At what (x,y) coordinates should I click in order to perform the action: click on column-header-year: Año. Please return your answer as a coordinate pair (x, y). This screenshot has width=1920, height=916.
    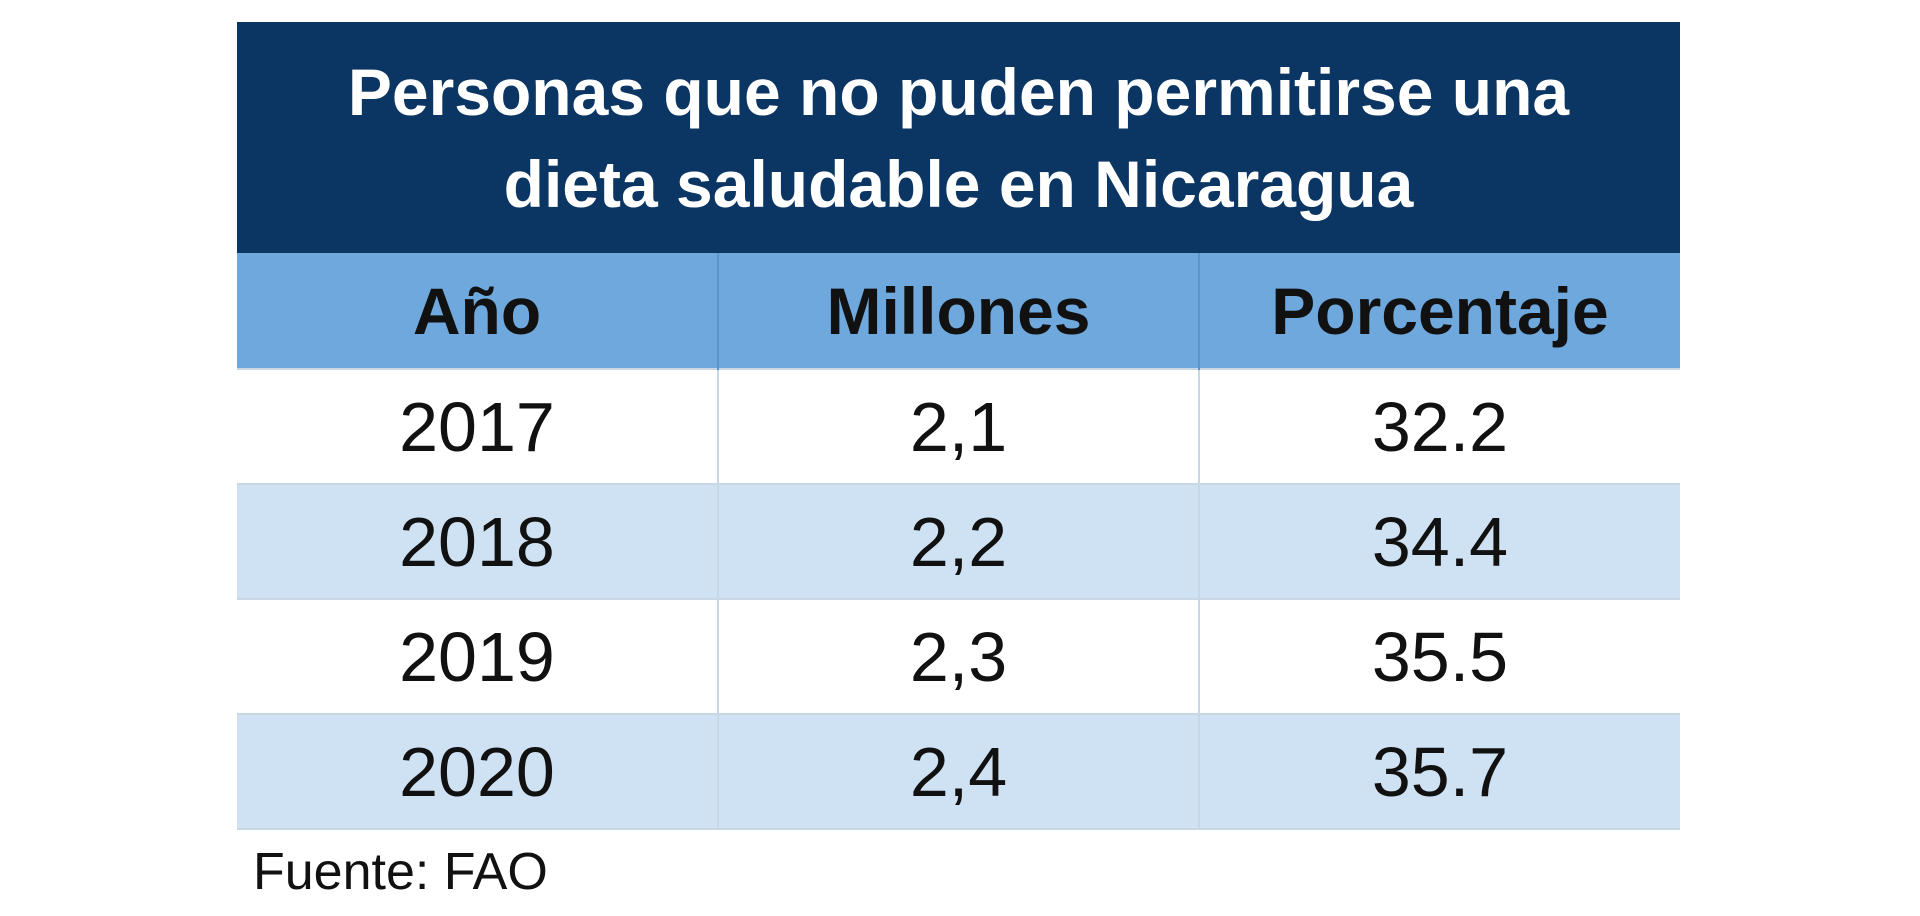
    Looking at the image, I should click on (477, 311).